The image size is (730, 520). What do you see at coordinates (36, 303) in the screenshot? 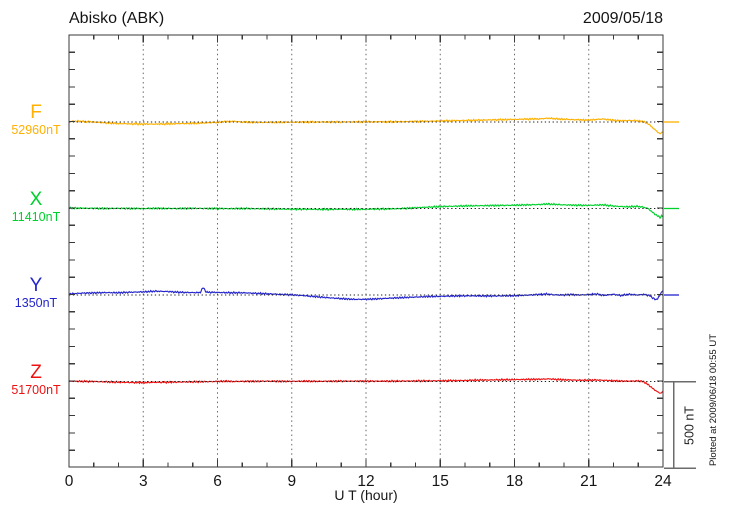
I see `series-baseline-value-y: 1350nT` at bounding box center [36, 303].